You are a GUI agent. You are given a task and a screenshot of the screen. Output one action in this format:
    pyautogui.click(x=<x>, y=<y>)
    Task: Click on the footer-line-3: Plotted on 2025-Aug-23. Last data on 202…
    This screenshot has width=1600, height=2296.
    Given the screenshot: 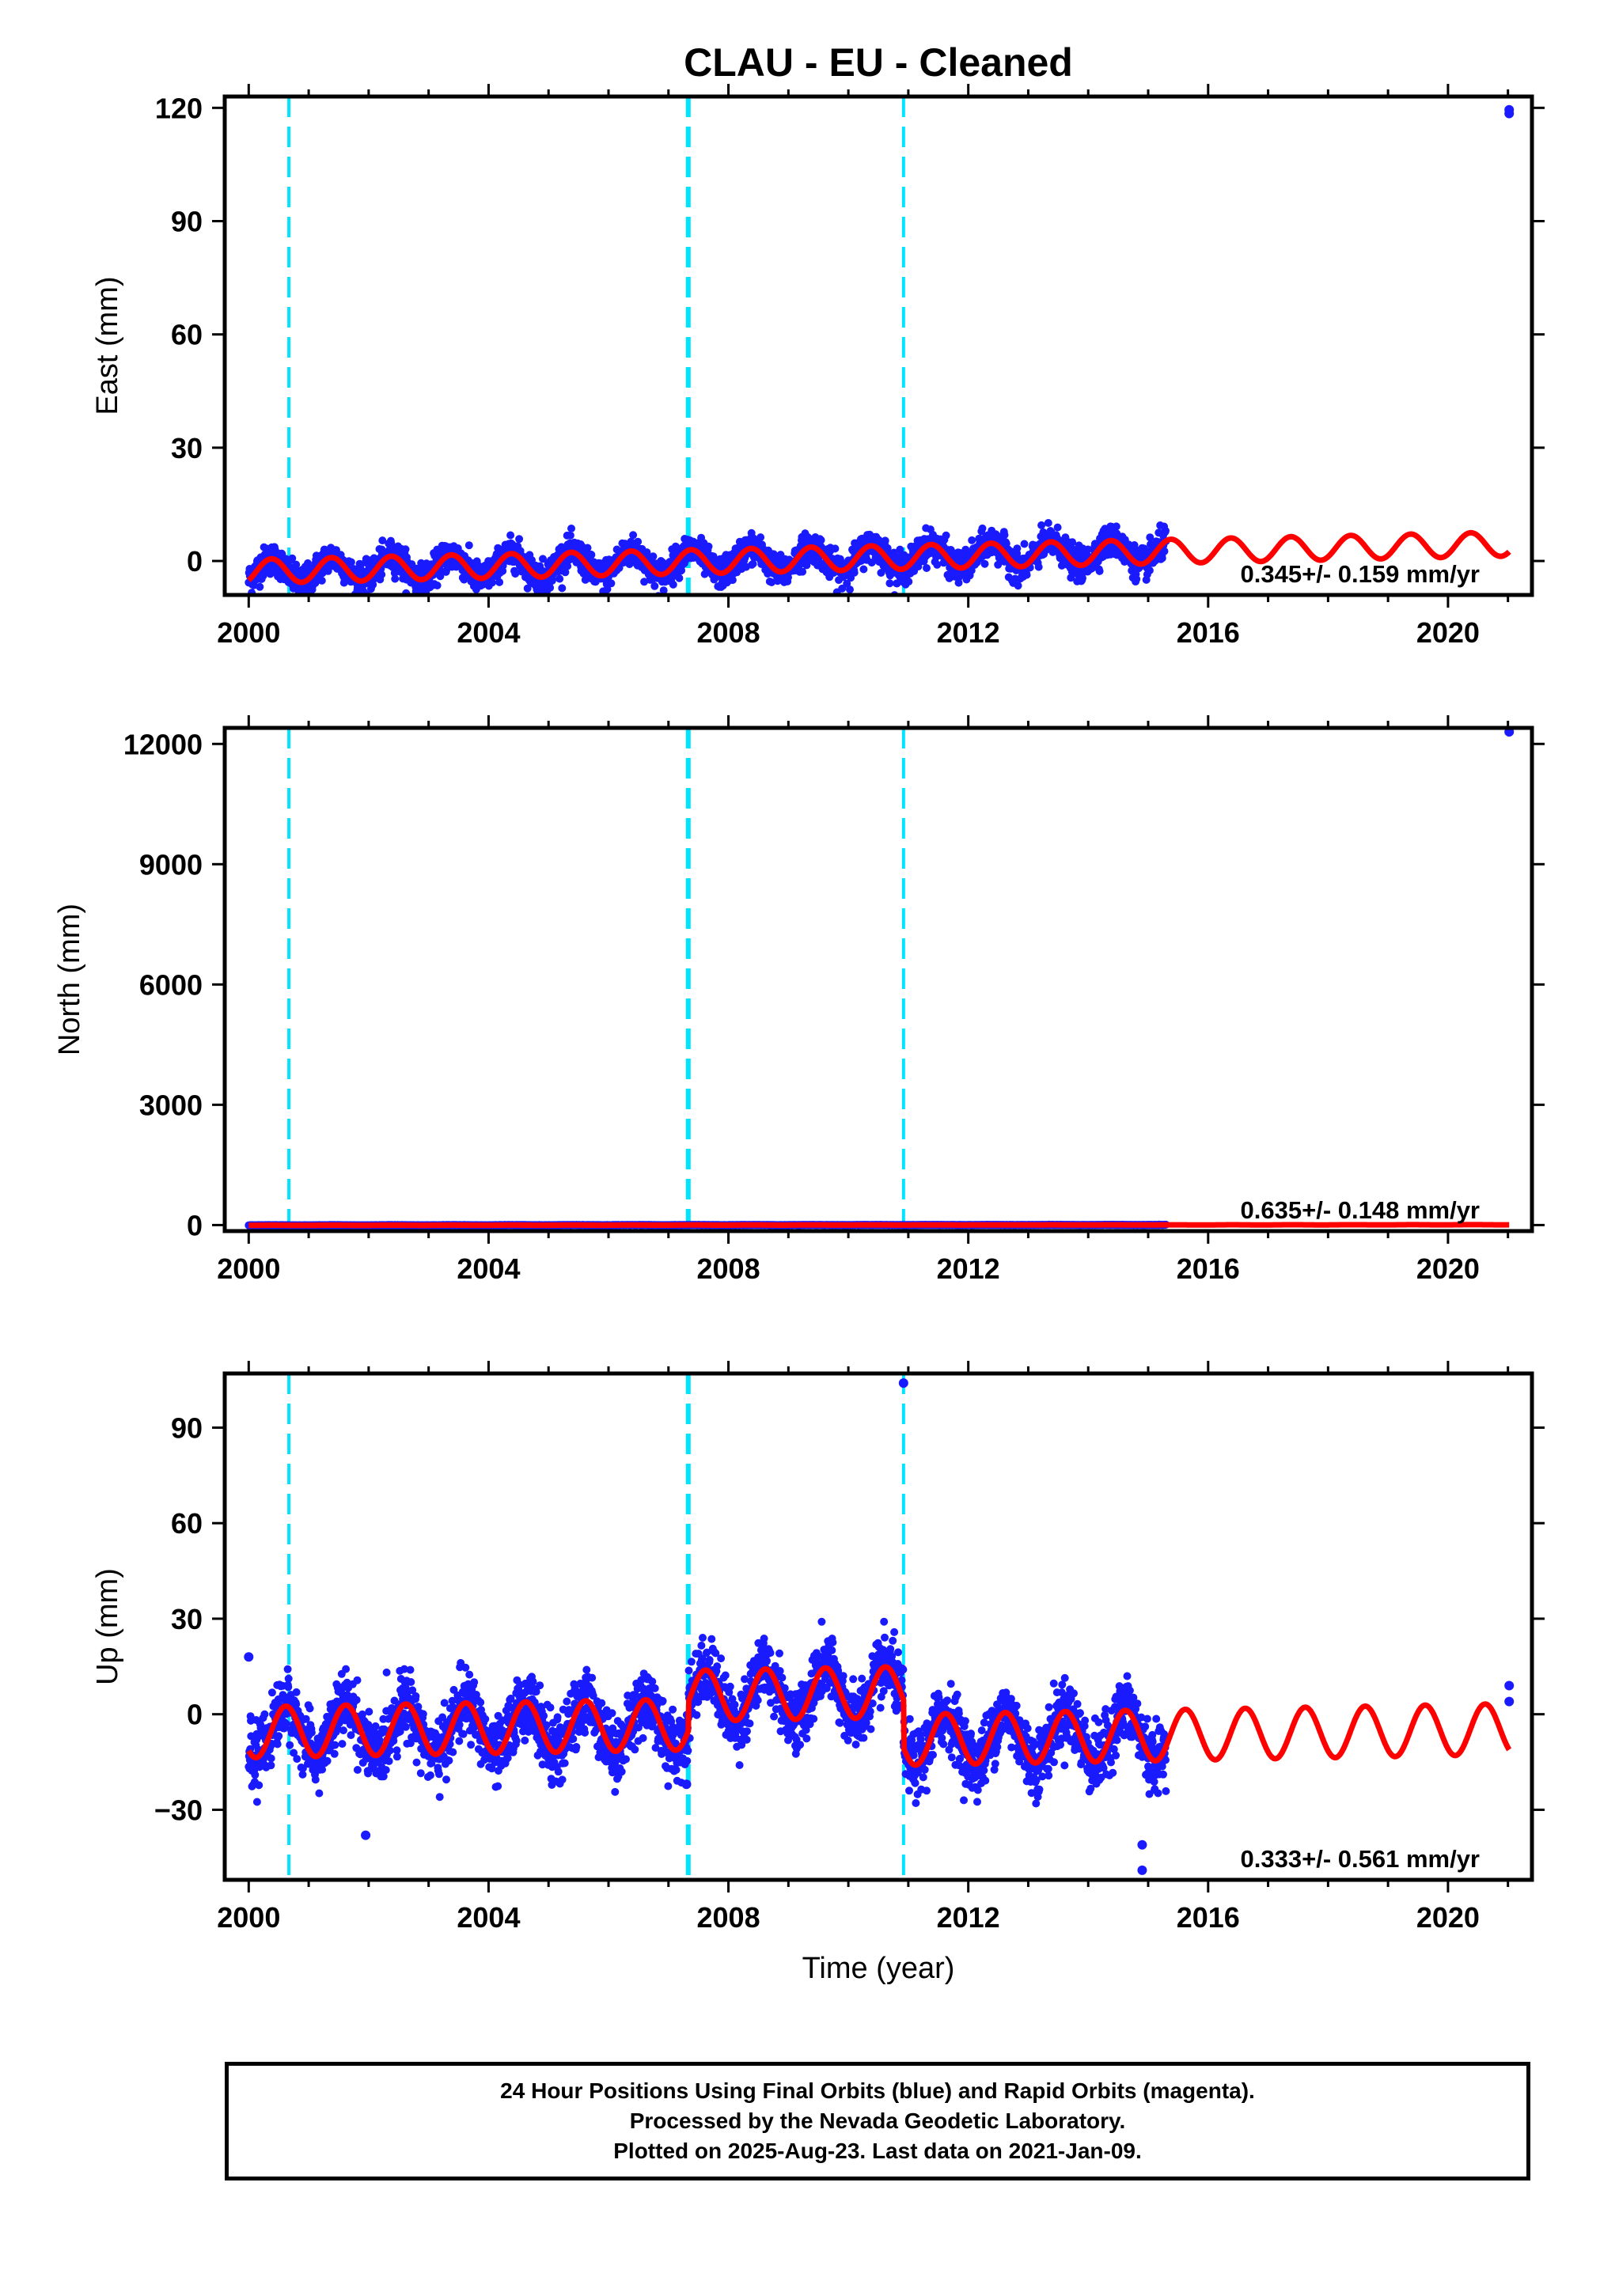 What is the action you would take?
    pyautogui.click(x=877, y=2151)
    